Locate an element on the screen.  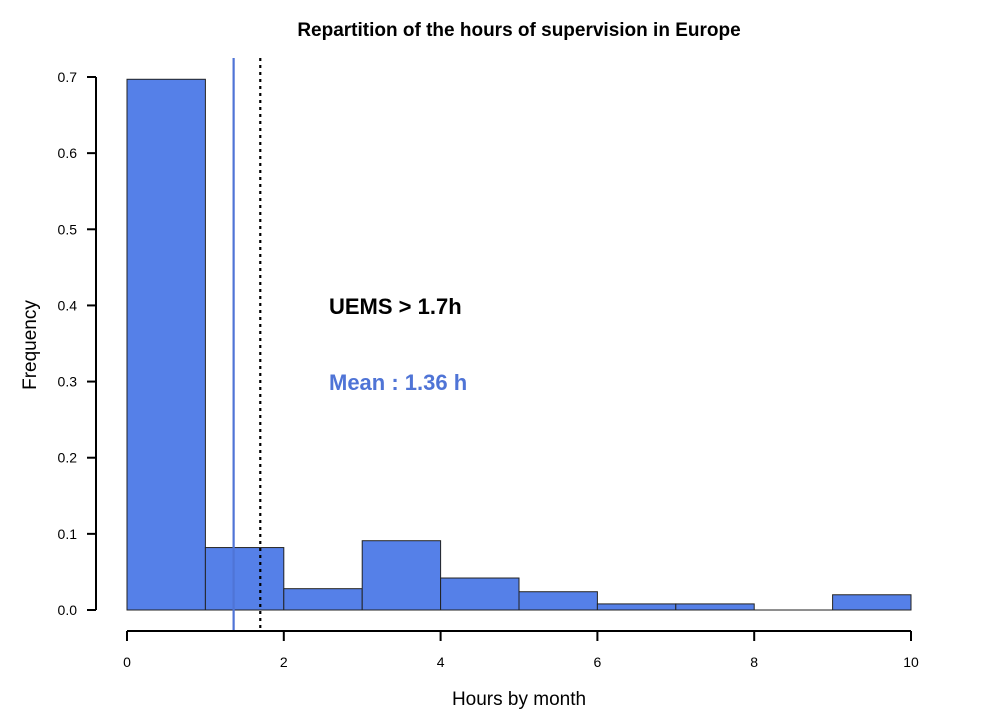
x-tick-label: 10 is located at coordinates (911, 662).